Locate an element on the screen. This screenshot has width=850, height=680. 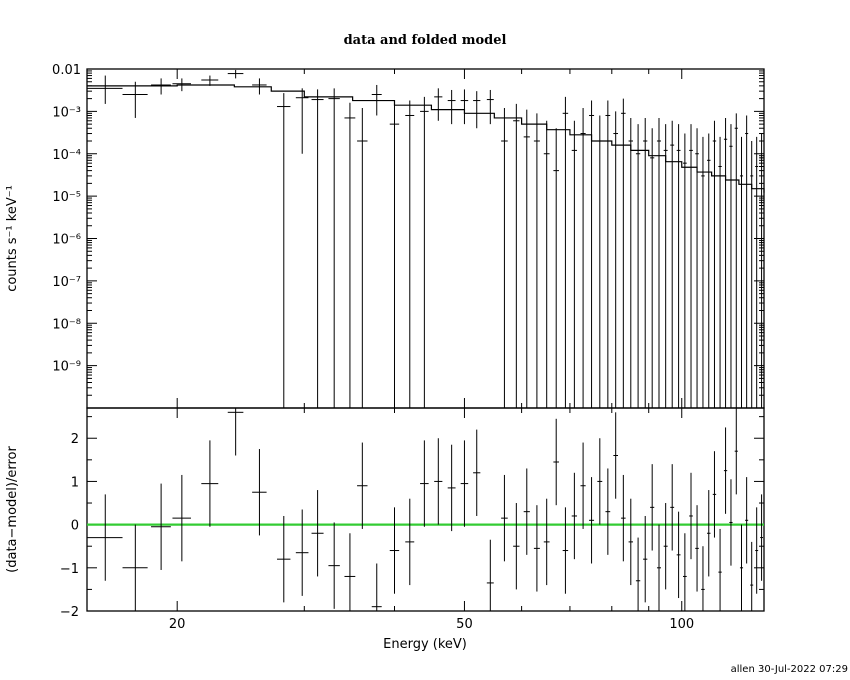
x-axis-label: Energy (keV) is located at coordinates (425, 644).